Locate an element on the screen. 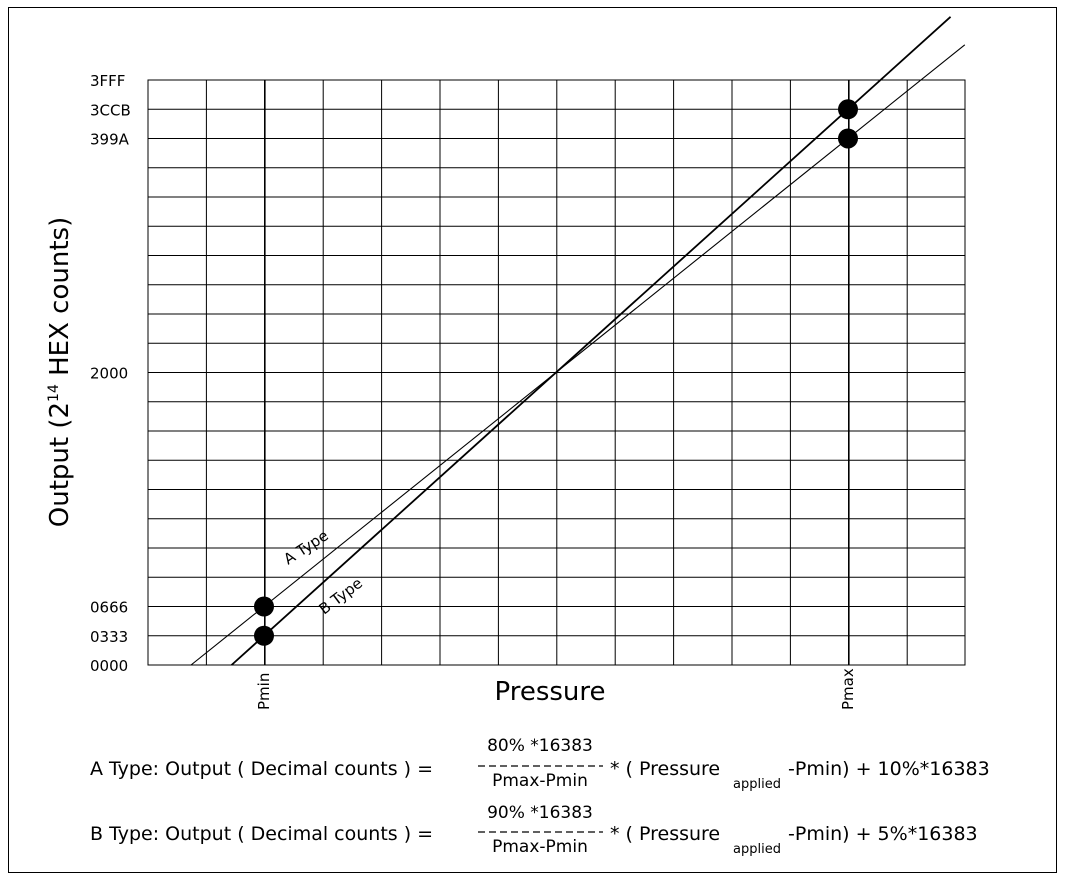 Image resolution: width=1065 pixels, height=880 pixels. formula-b-denominator: Pmax-Pmin is located at coordinates (540, 847).